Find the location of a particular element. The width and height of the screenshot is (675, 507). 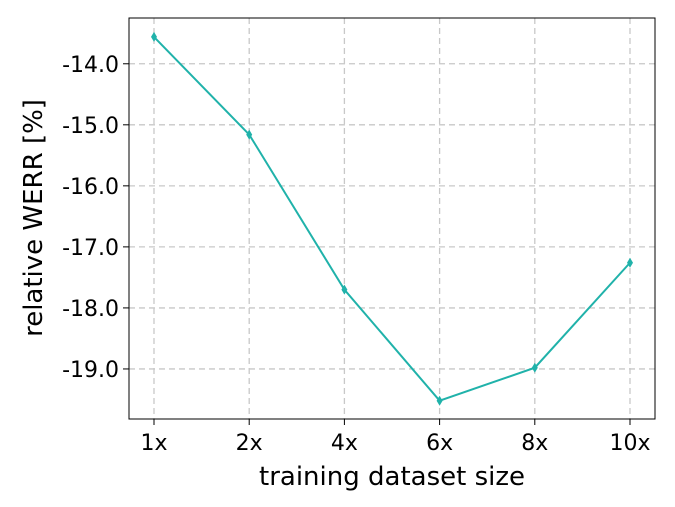

x-tick-label: 8x is located at coordinates (534, 443).